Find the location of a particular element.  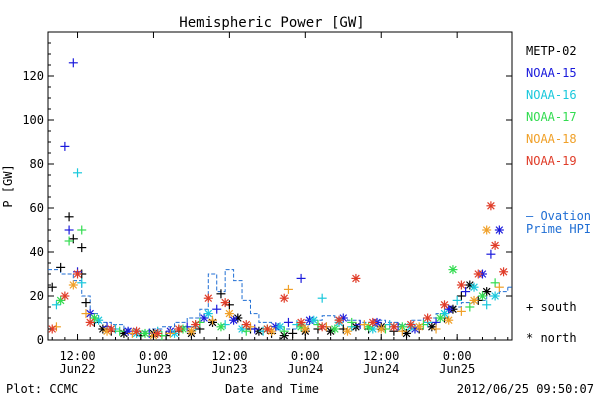

legend-noaa16: NOAA-16 is located at coordinates (551, 95).